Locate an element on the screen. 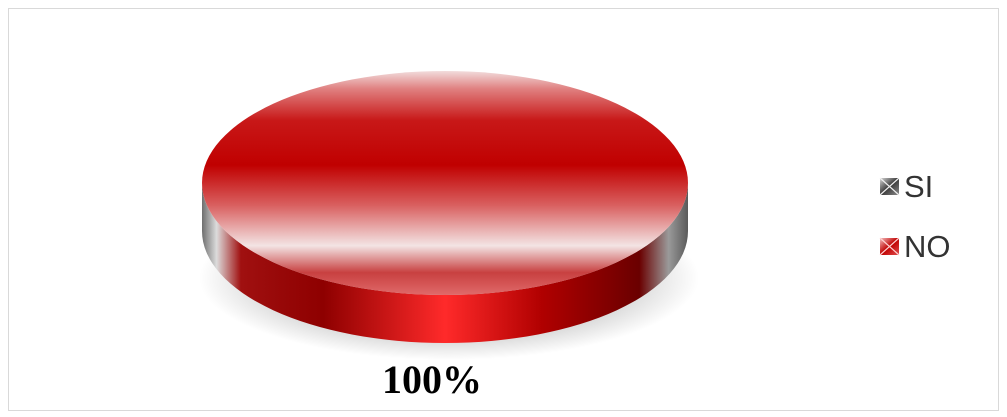  legend-item-no: NO is located at coordinates (915, 246).